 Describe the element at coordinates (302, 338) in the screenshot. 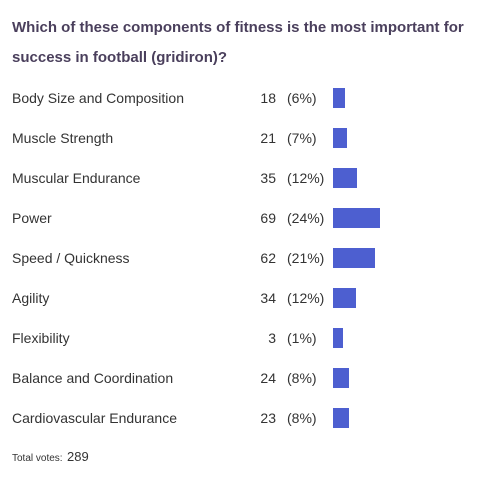

I see `option-percent: (1%)` at that location.